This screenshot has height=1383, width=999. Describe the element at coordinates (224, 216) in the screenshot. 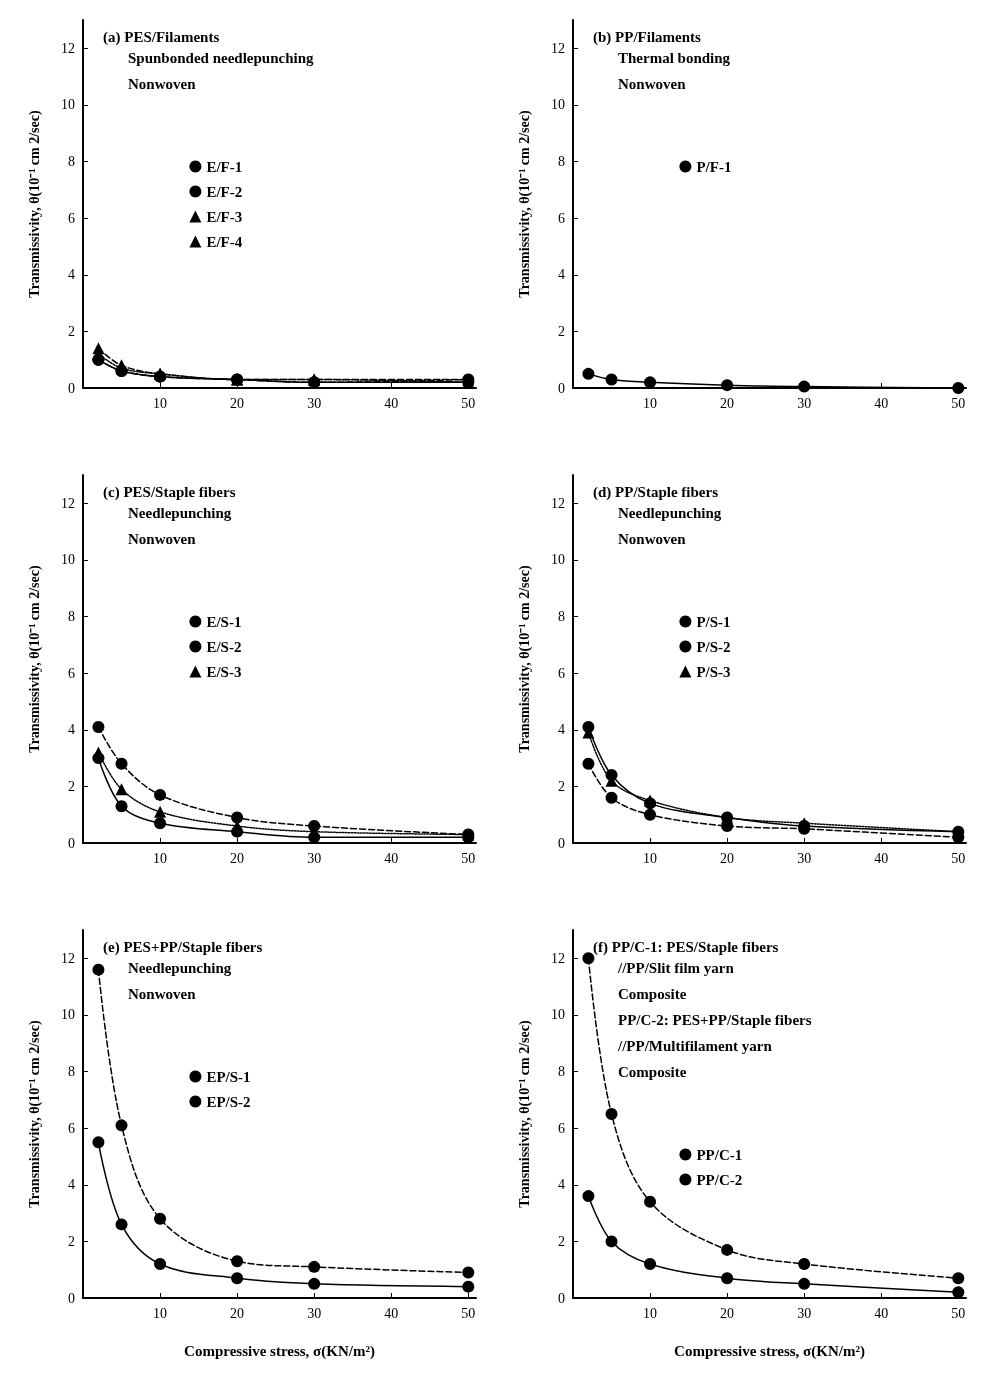

I see `legend-label: E/F-3` at that location.